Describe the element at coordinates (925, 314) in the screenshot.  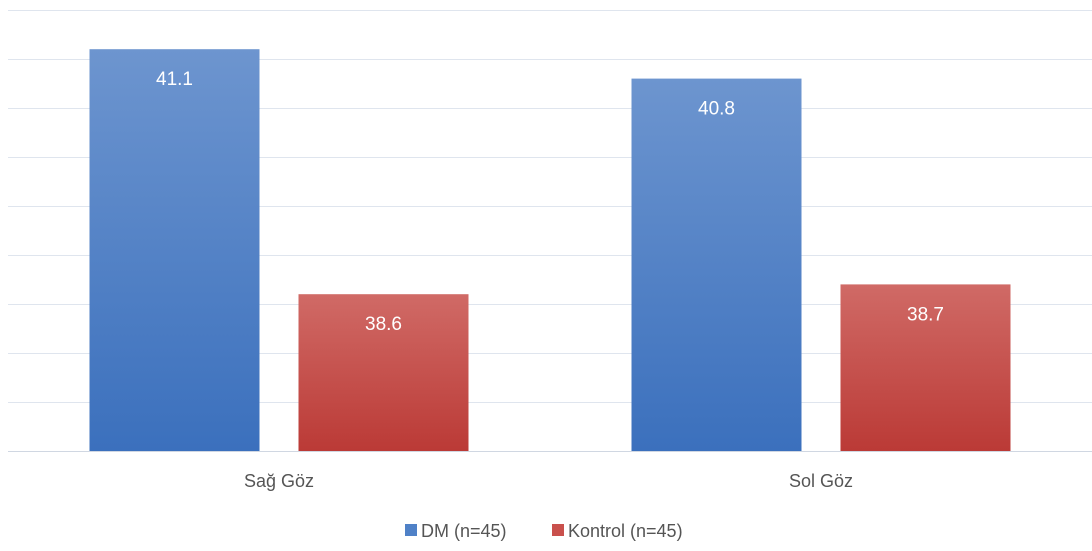
I see `data-label: 38.7` at that location.